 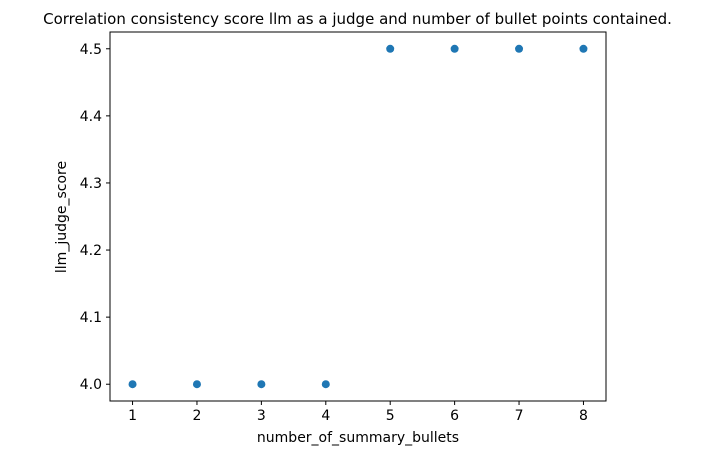 I want to click on y-tick-label: 4.3, so click(x=91, y=184).